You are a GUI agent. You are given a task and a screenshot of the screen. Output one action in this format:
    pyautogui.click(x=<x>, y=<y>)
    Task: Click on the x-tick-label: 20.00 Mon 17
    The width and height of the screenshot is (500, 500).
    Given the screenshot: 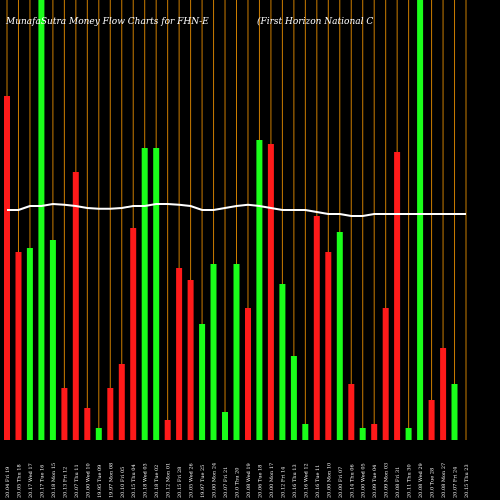 What is the action you would take?
    pyautogui.click(x=272, y=480)
    